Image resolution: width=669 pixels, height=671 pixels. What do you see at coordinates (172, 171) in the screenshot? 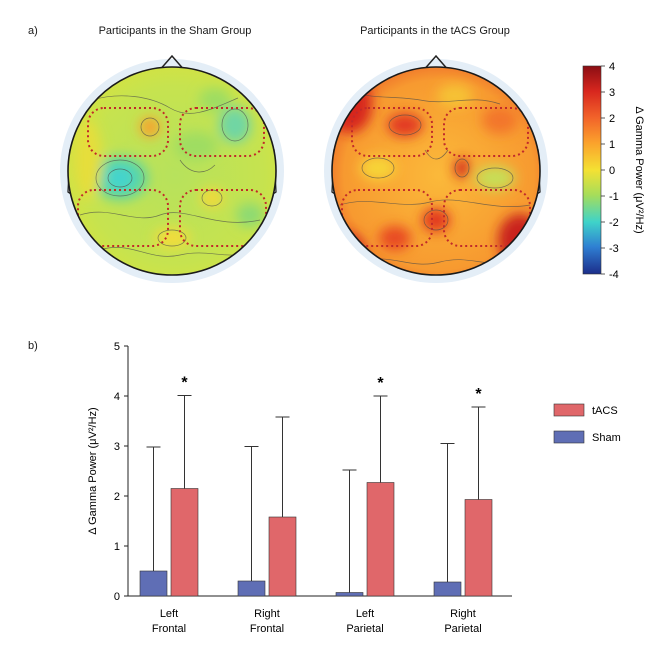
I see `sham-head-outline` at bounding box center [172, 171].